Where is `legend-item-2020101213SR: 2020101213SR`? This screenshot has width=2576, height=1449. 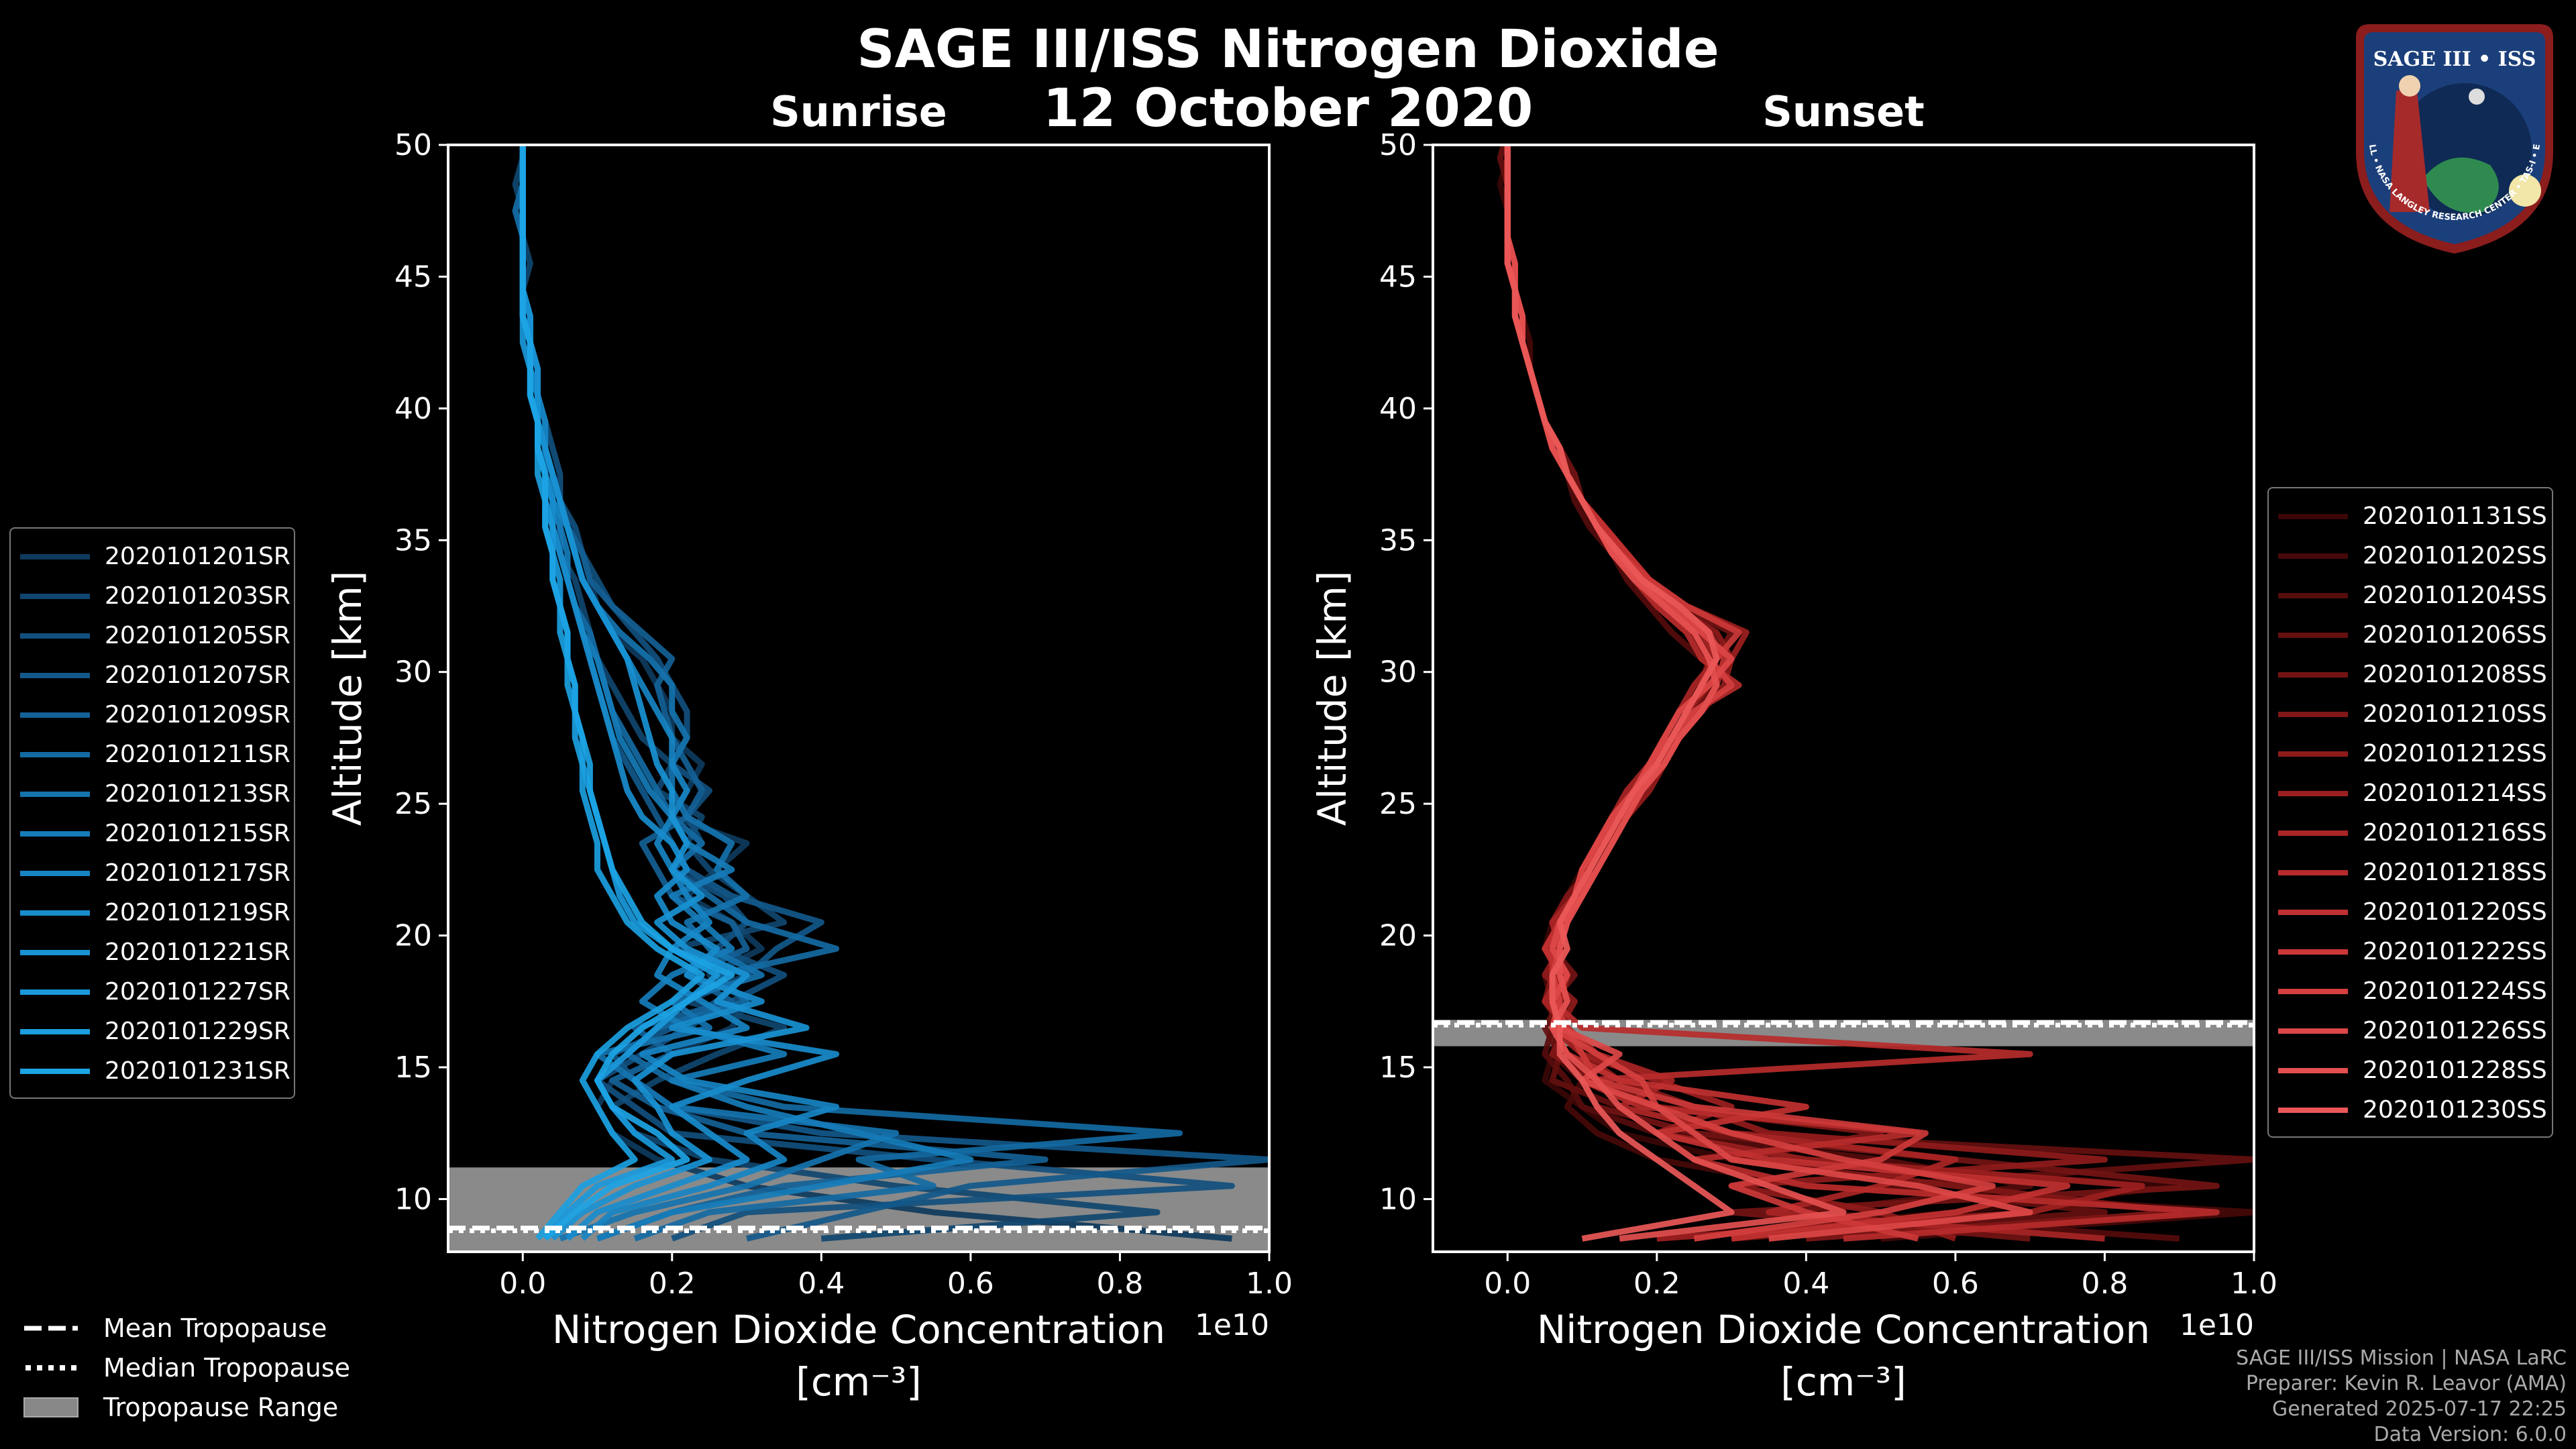
legend-item-2020101213SR: 2020101213SR is located at coordinates (155, 794).